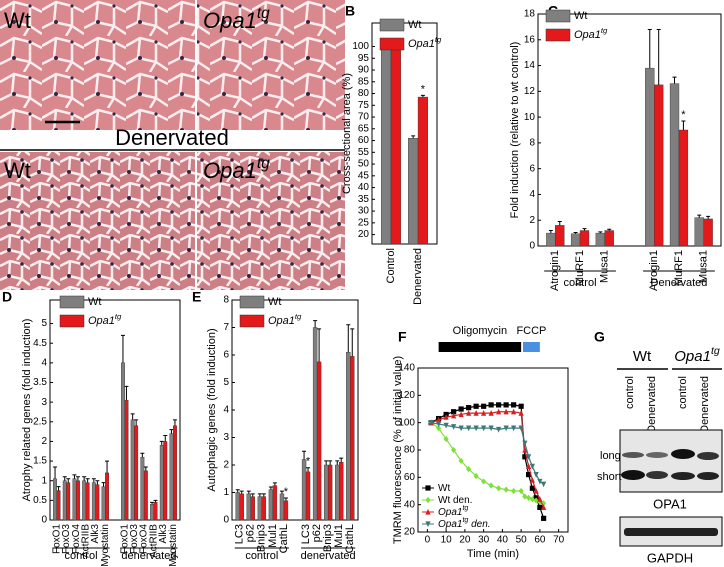 Image resolution: width=724 pixels, height=567 pixels. Describe the element at coordinates (17, 170) in the screenshot. I see `image-label: Wt` at that location.